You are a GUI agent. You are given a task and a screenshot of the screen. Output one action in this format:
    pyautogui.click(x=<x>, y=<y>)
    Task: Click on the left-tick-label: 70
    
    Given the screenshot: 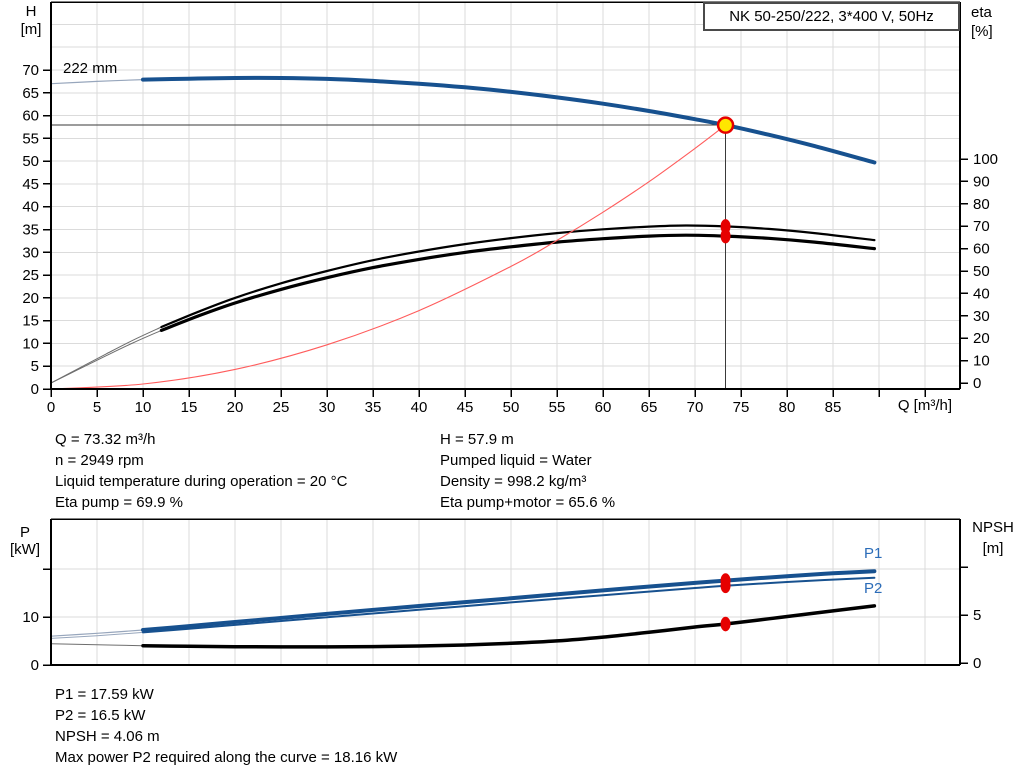 What is the action you would take?
    pyautogui.click(x=30, y=70)
    